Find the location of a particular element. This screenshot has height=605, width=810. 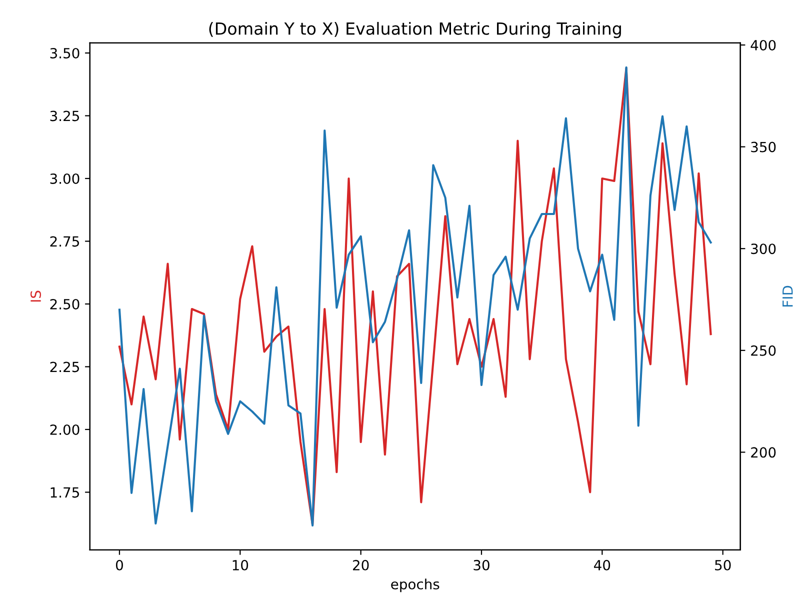

y2-tick-label: 200 is located at coordinates (763, 452).